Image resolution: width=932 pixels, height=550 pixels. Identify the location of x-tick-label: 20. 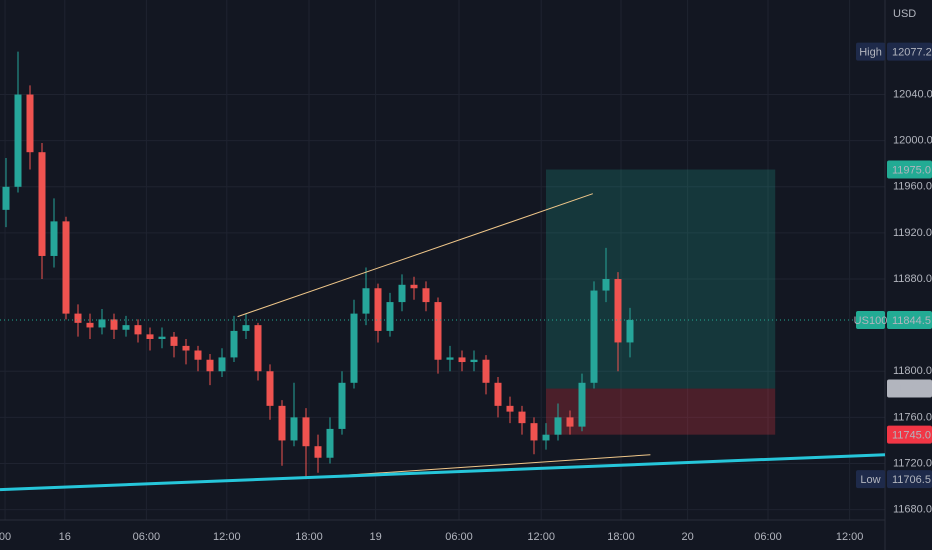
(687, 537).